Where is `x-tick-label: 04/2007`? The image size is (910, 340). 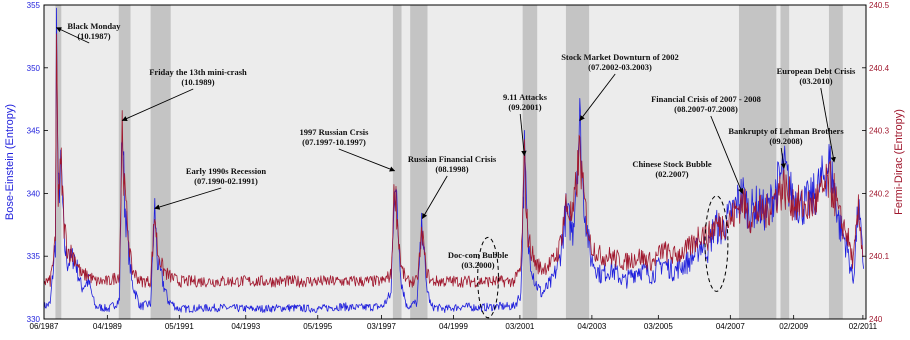 x-tick-label: 04/2007 is located at coordinates (730, 326).